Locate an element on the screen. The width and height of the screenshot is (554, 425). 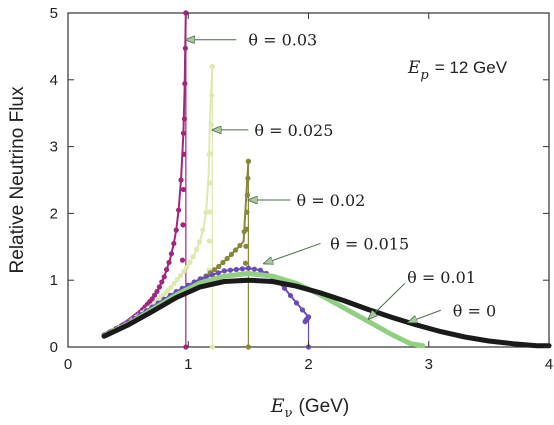
y-axis-title: Relative Neutrino Flux is located at coordinates (17, 179).